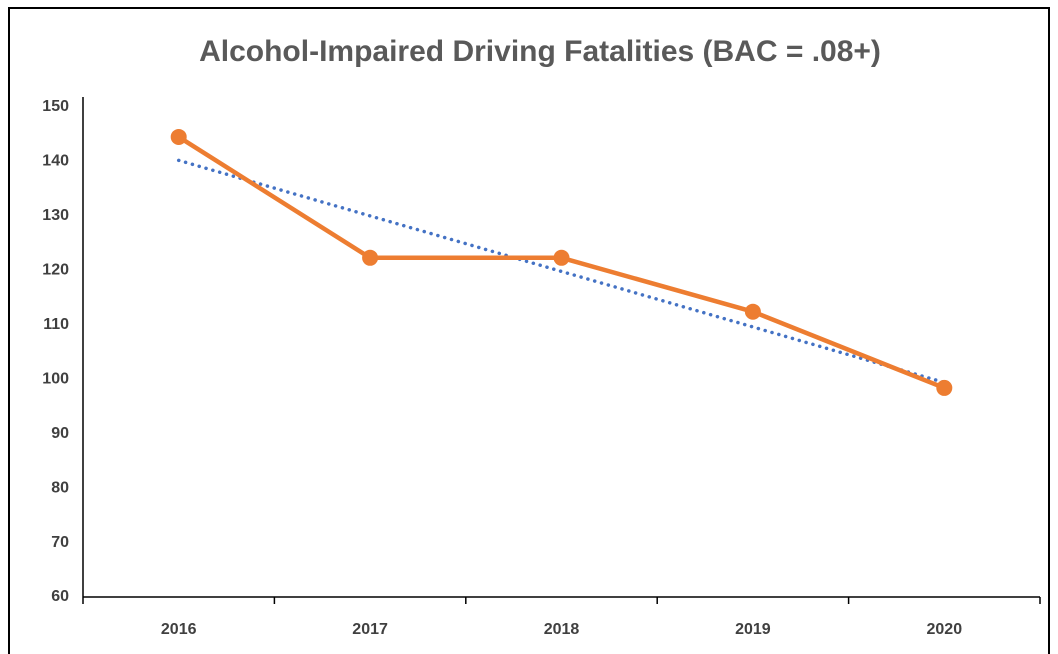  What do you see at coordinates (945, 629) in the screenshot?
I see `x-tick-label: 2020` at bounding box center [945, 629].